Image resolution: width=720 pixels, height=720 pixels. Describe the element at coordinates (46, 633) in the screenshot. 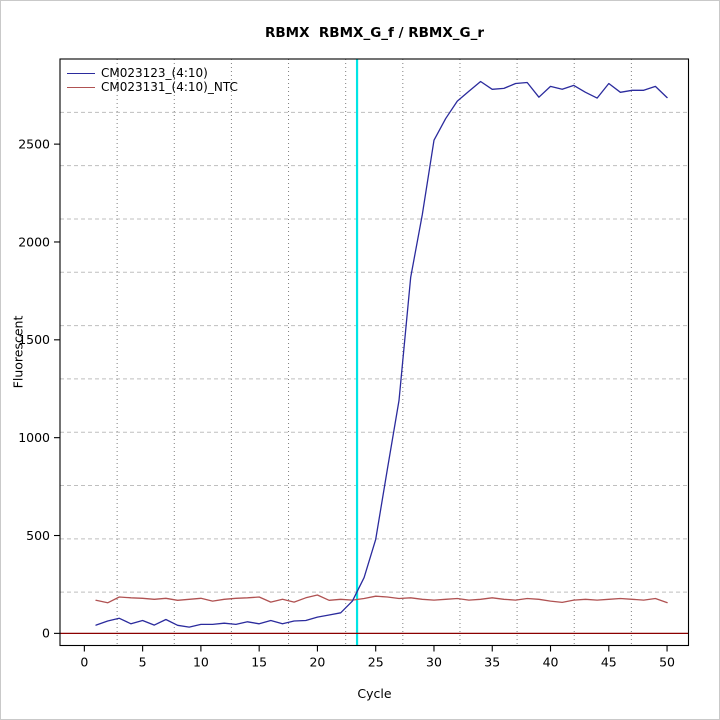

I see `y-tick-label: 0` at that location.